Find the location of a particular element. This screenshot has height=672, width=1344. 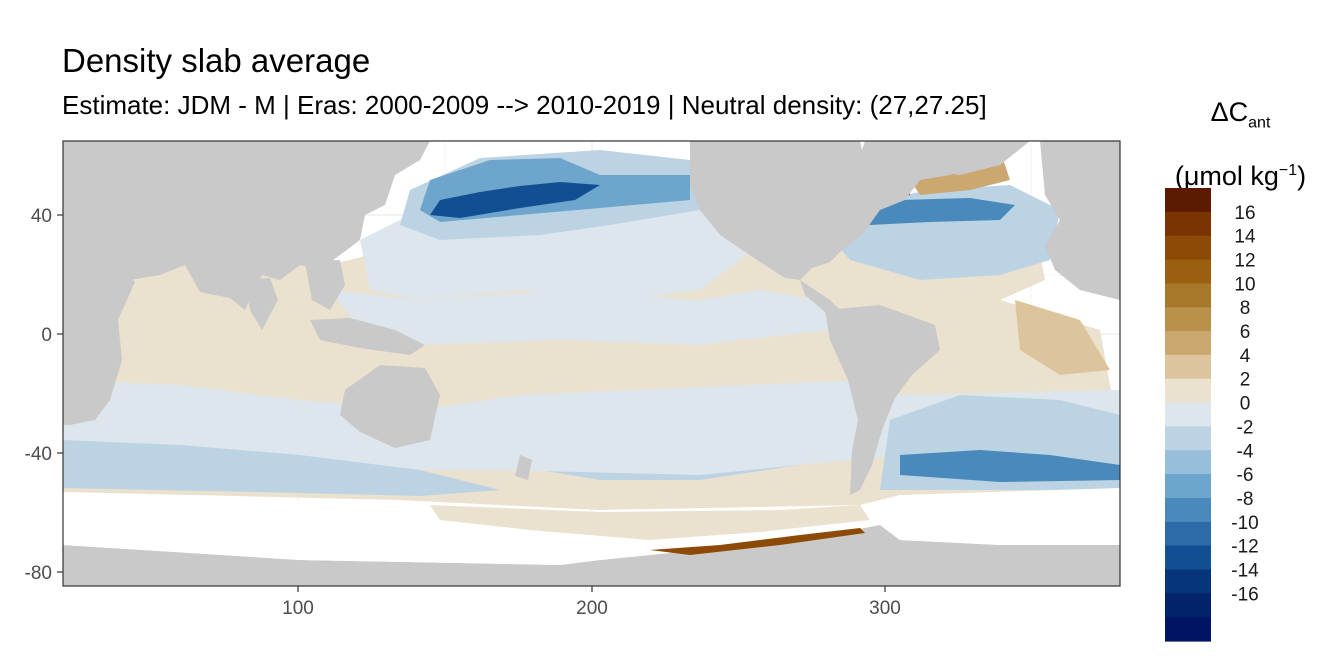

x-tick-label: 200 is located at coordinates (592, 608).